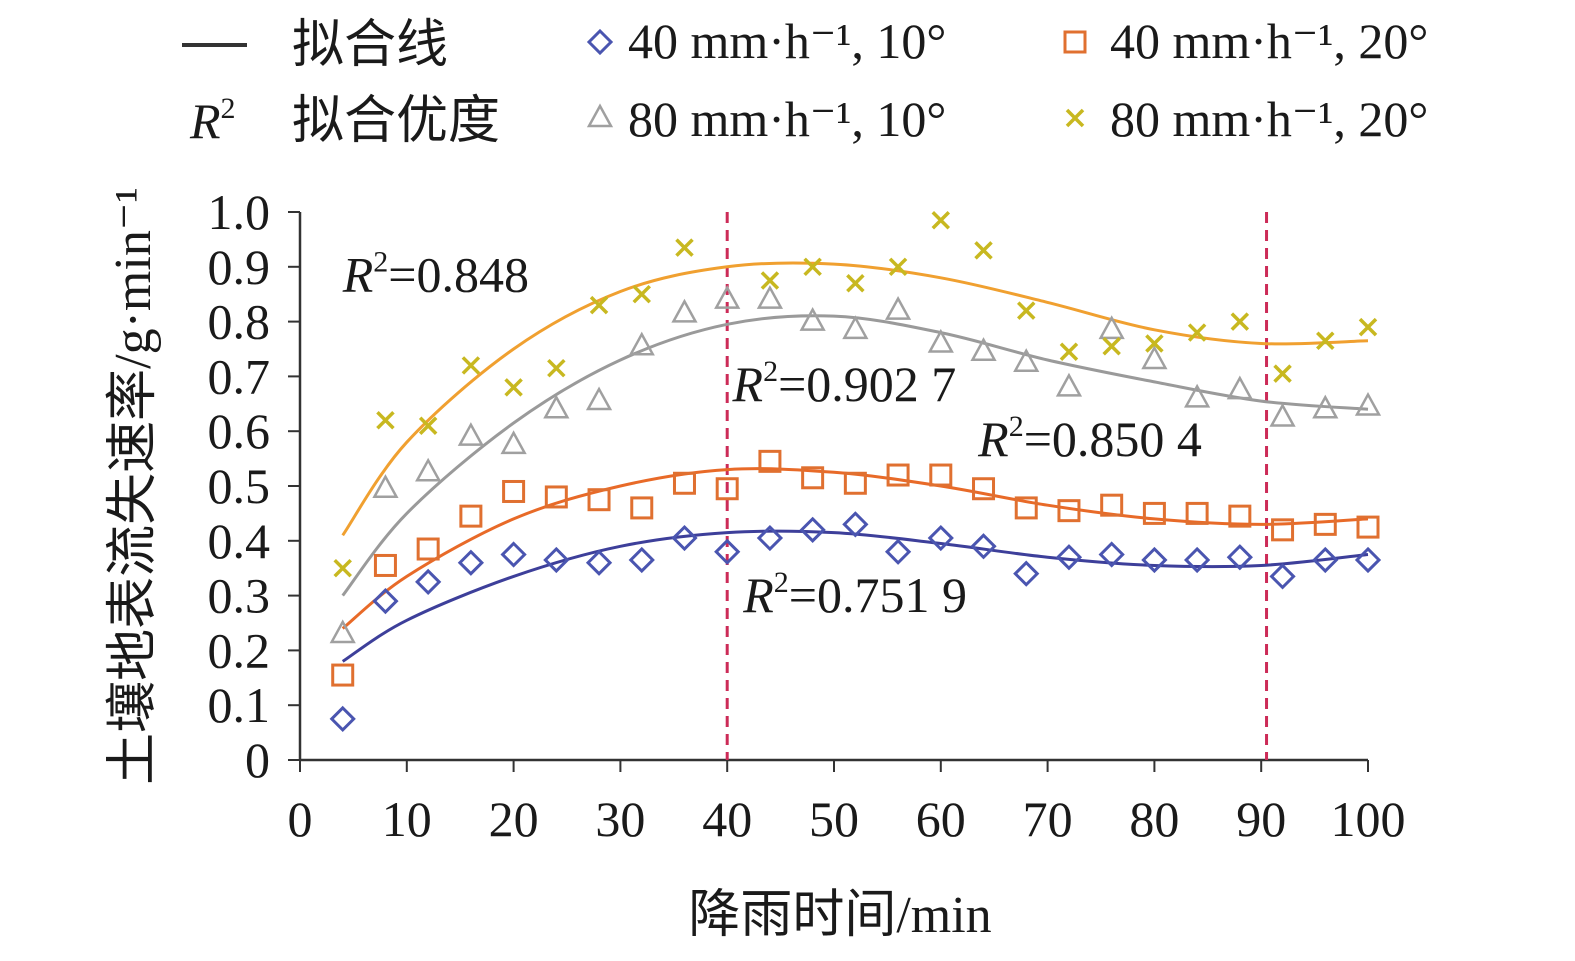  What do you see at coordinates (867, 384) in the screenshot?
I see `r2-label-value: =0.902 7` at bounding box center [867, 384].